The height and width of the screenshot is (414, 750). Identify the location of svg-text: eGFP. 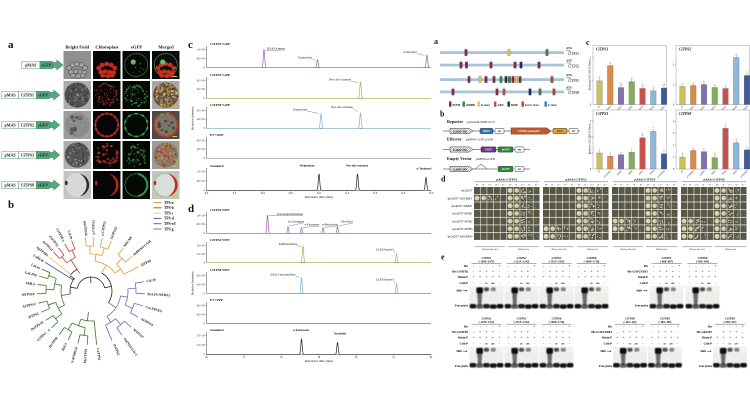
(43, 155).